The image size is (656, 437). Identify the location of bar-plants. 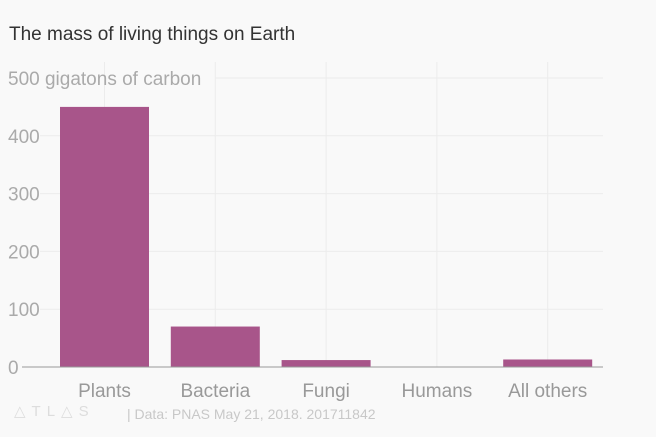
(104, 237).